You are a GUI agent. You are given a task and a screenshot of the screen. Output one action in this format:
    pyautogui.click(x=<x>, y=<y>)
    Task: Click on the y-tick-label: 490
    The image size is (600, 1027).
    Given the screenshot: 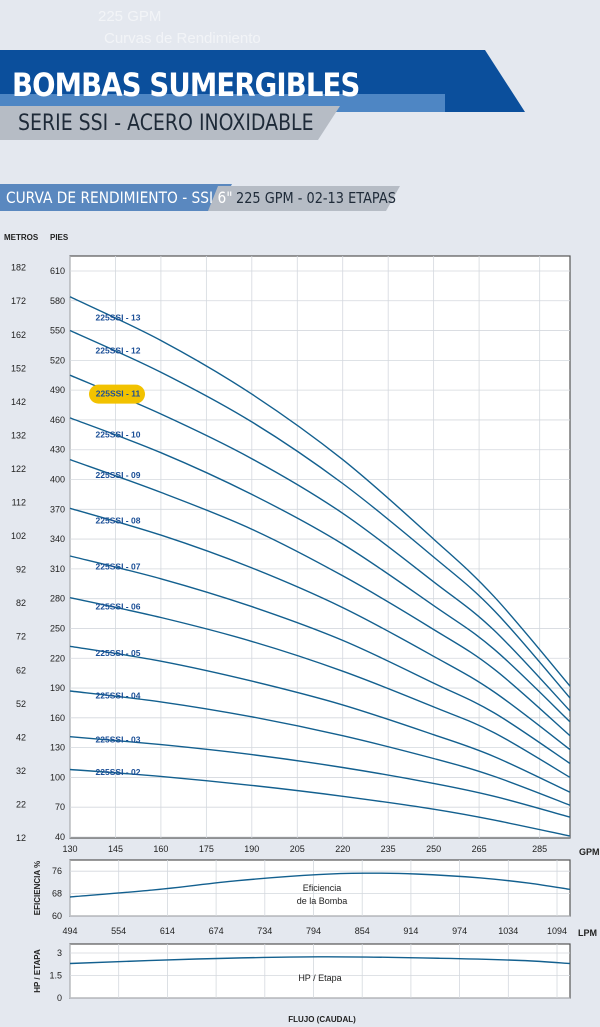 What is the action you would take?
    pyautogui.click(x=57, y=390)
    